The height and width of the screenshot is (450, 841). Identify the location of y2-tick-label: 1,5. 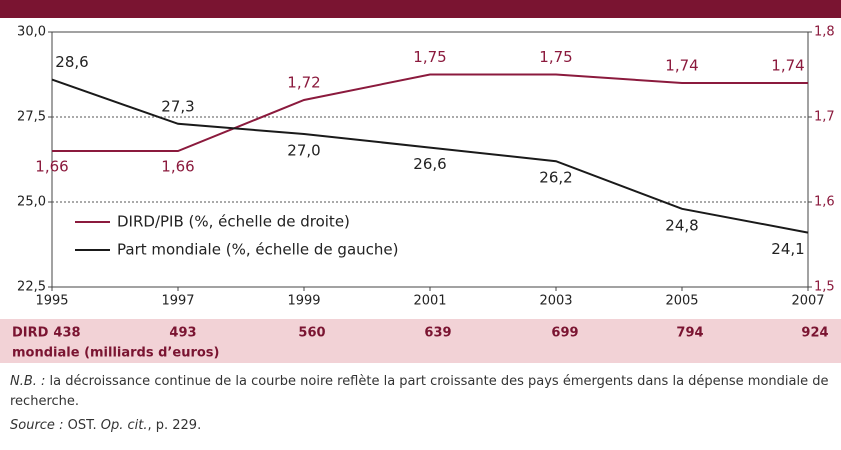
(824, 287).